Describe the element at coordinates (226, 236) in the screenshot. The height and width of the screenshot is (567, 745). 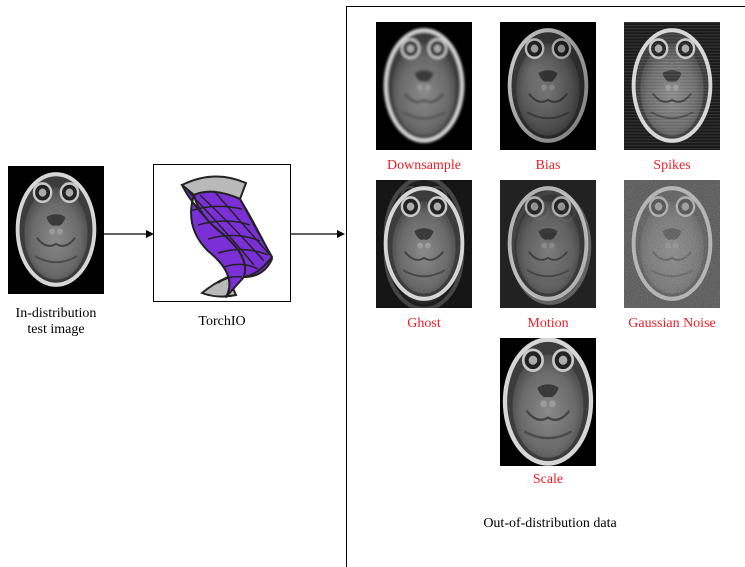
I see `torchio-logo-icon` at that location.